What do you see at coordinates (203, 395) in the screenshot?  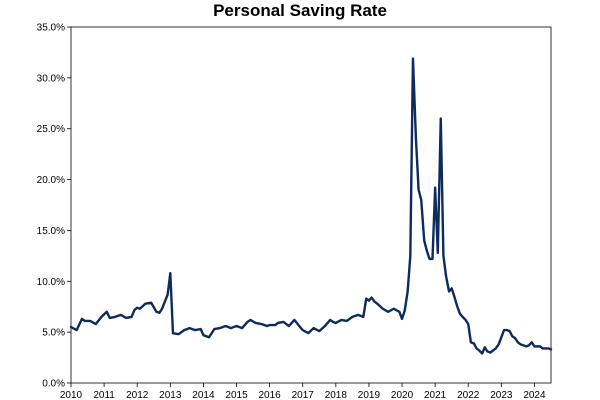 I see `x-tick-label: 2014` at bounding box center [203, 395].